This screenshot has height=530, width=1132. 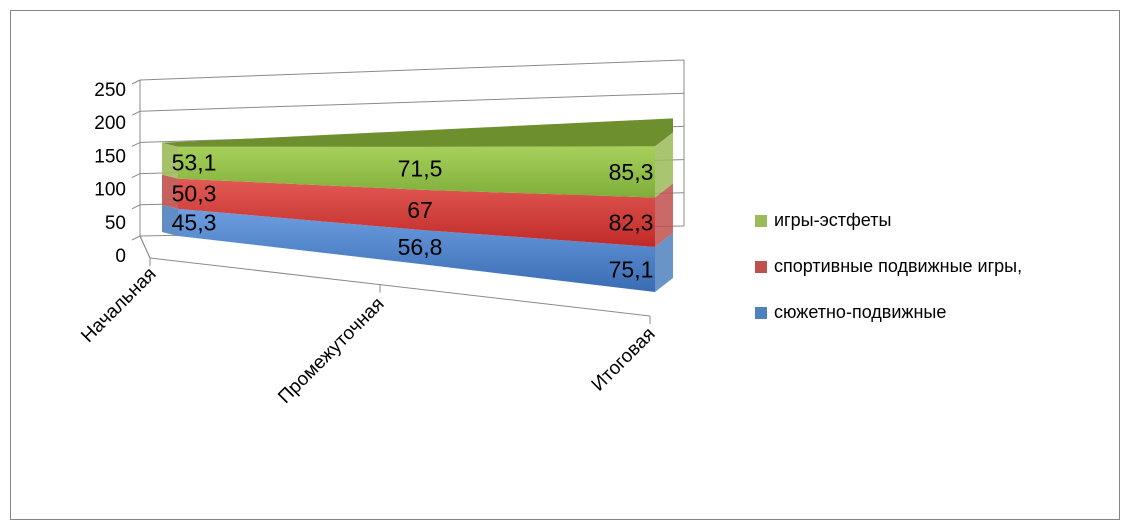 I want to click on x-tick-label-1: Промежуточная, so click(x=331, y=351).